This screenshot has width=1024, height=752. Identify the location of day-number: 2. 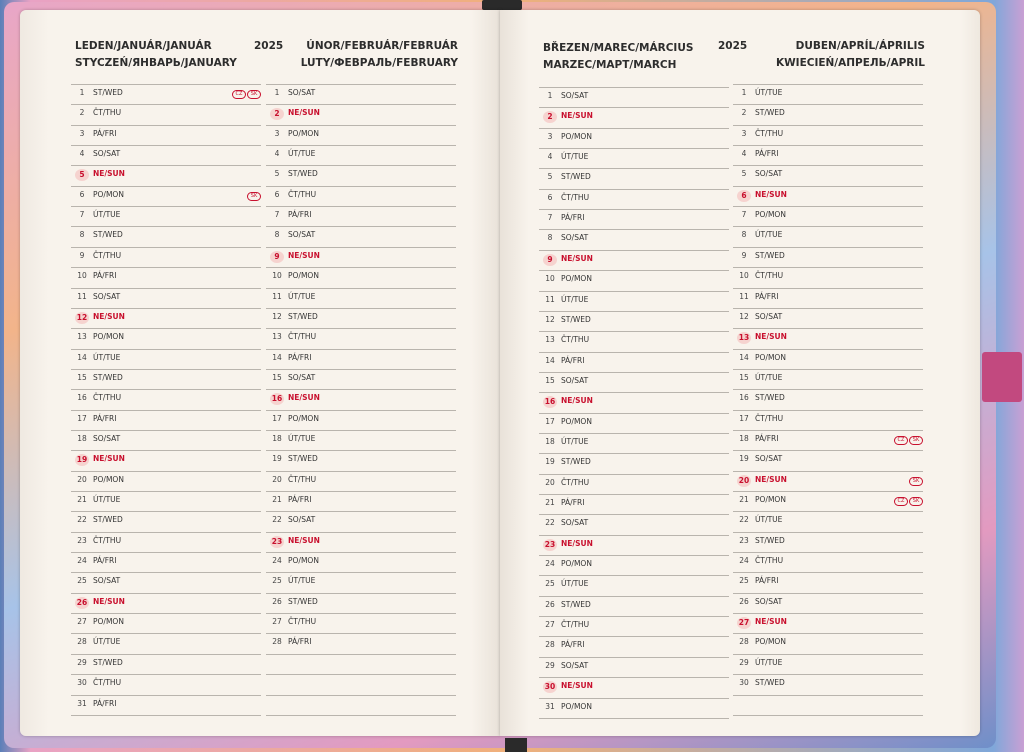
(277, 114).